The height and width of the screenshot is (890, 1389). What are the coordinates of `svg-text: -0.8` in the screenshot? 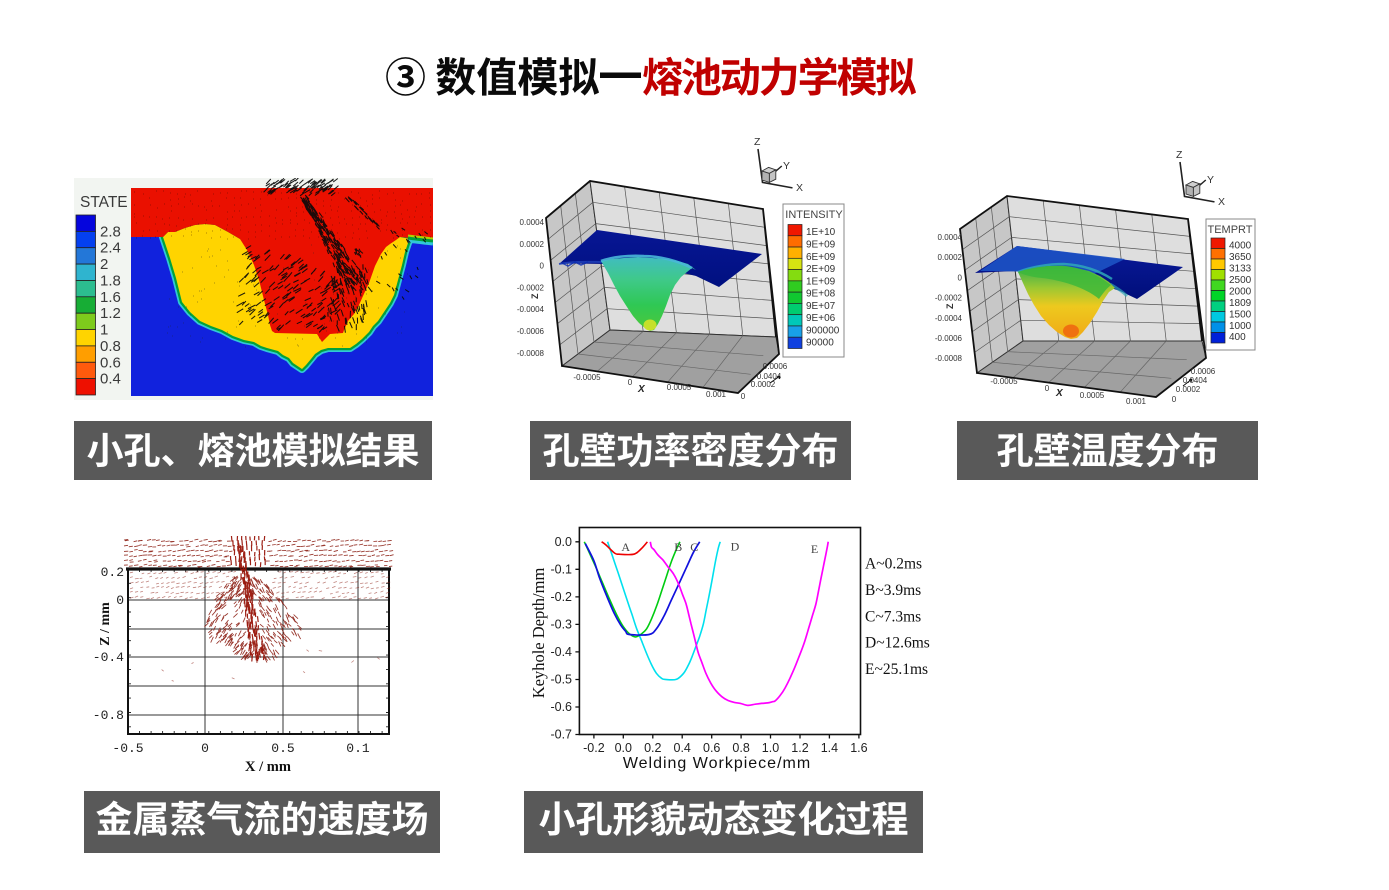 It's located at (108, 715).